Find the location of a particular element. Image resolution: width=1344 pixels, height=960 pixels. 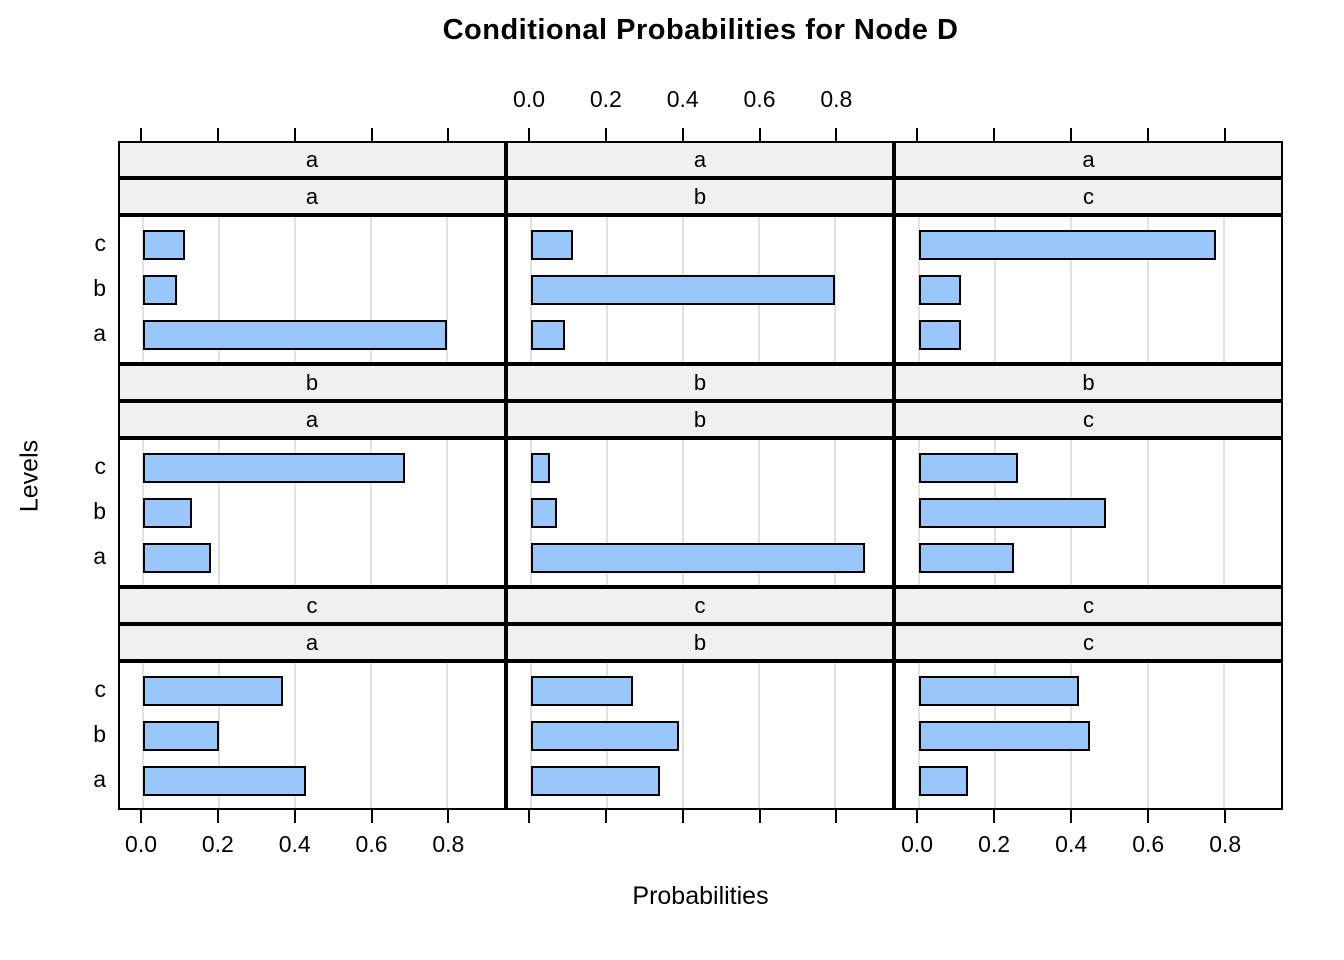

chart-title: Conditional Probabilities for Node D is located at coordinates (700, 30).